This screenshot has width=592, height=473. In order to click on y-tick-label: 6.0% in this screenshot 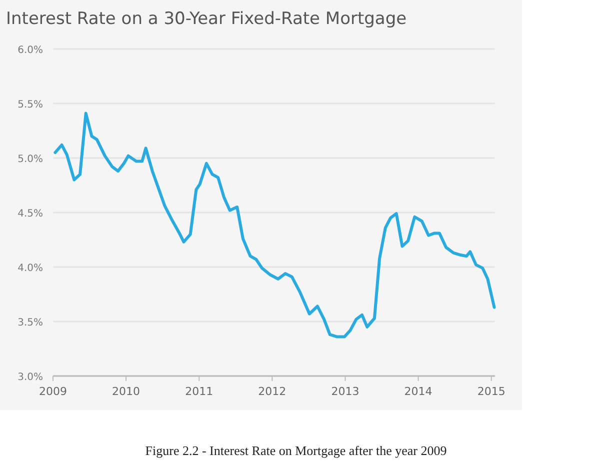, I will do `click(30, 50)`.